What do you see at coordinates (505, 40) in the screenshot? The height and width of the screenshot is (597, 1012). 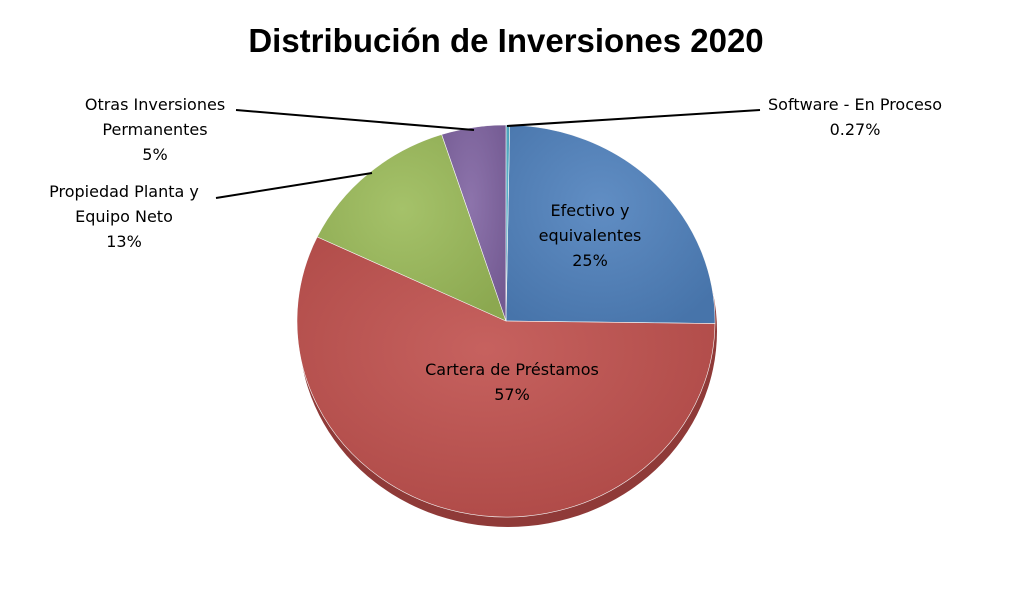 I see `chart-title: Distribución de Inversiones 2020` at bounding box center [505, 40].